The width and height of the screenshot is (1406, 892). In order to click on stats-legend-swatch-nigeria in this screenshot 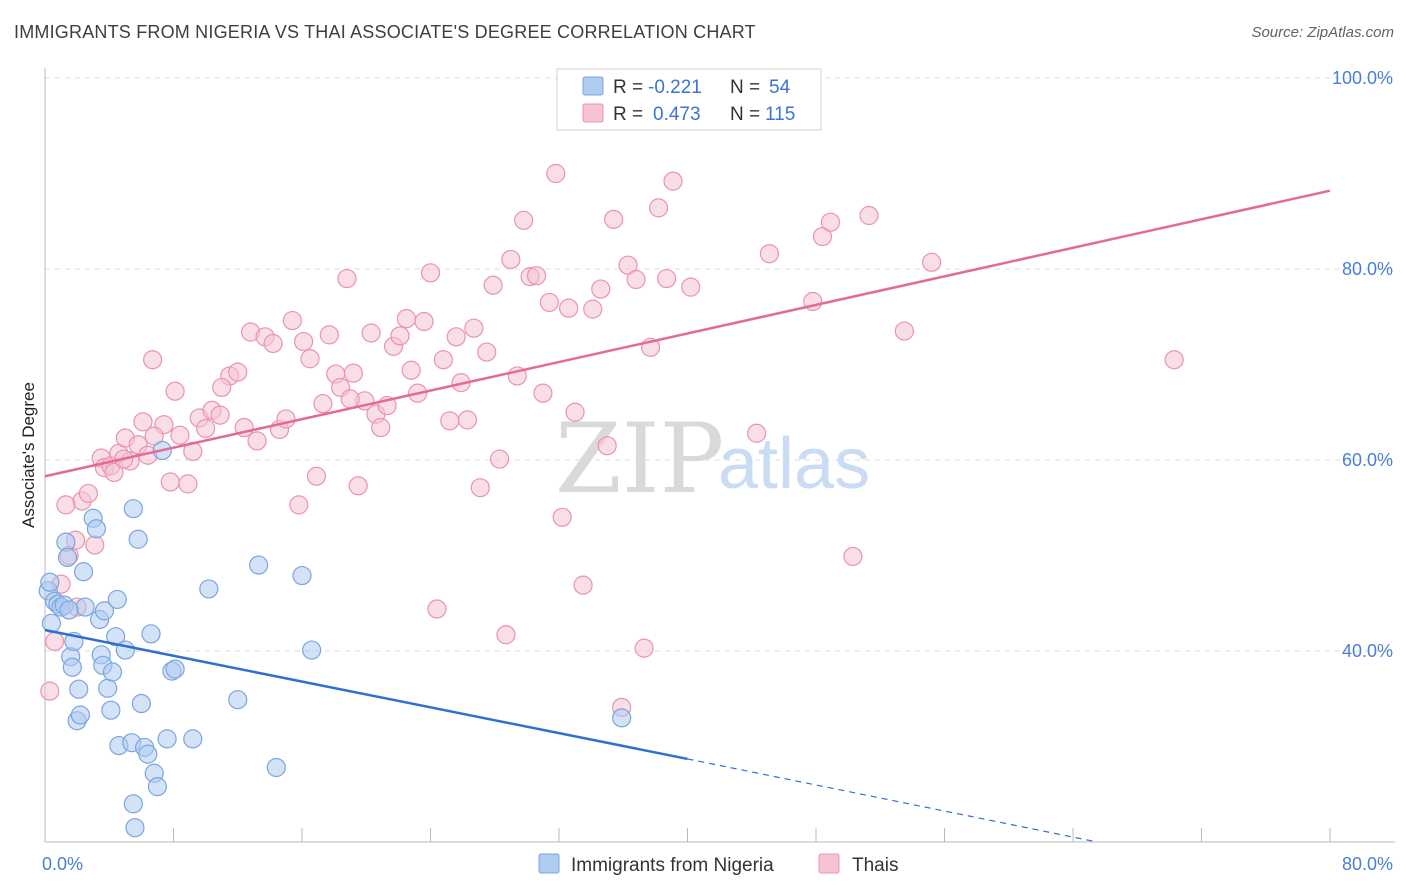, I will do `click(593, 86)`.